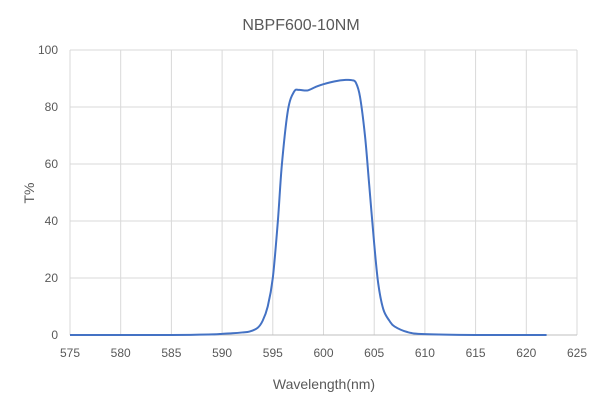 The width and height of the screenshot is (602, 407). What do you see at coordinates (526, 353) in the screenshot?
I see `x-tick-label: 620` at bounding box center [526, 353].